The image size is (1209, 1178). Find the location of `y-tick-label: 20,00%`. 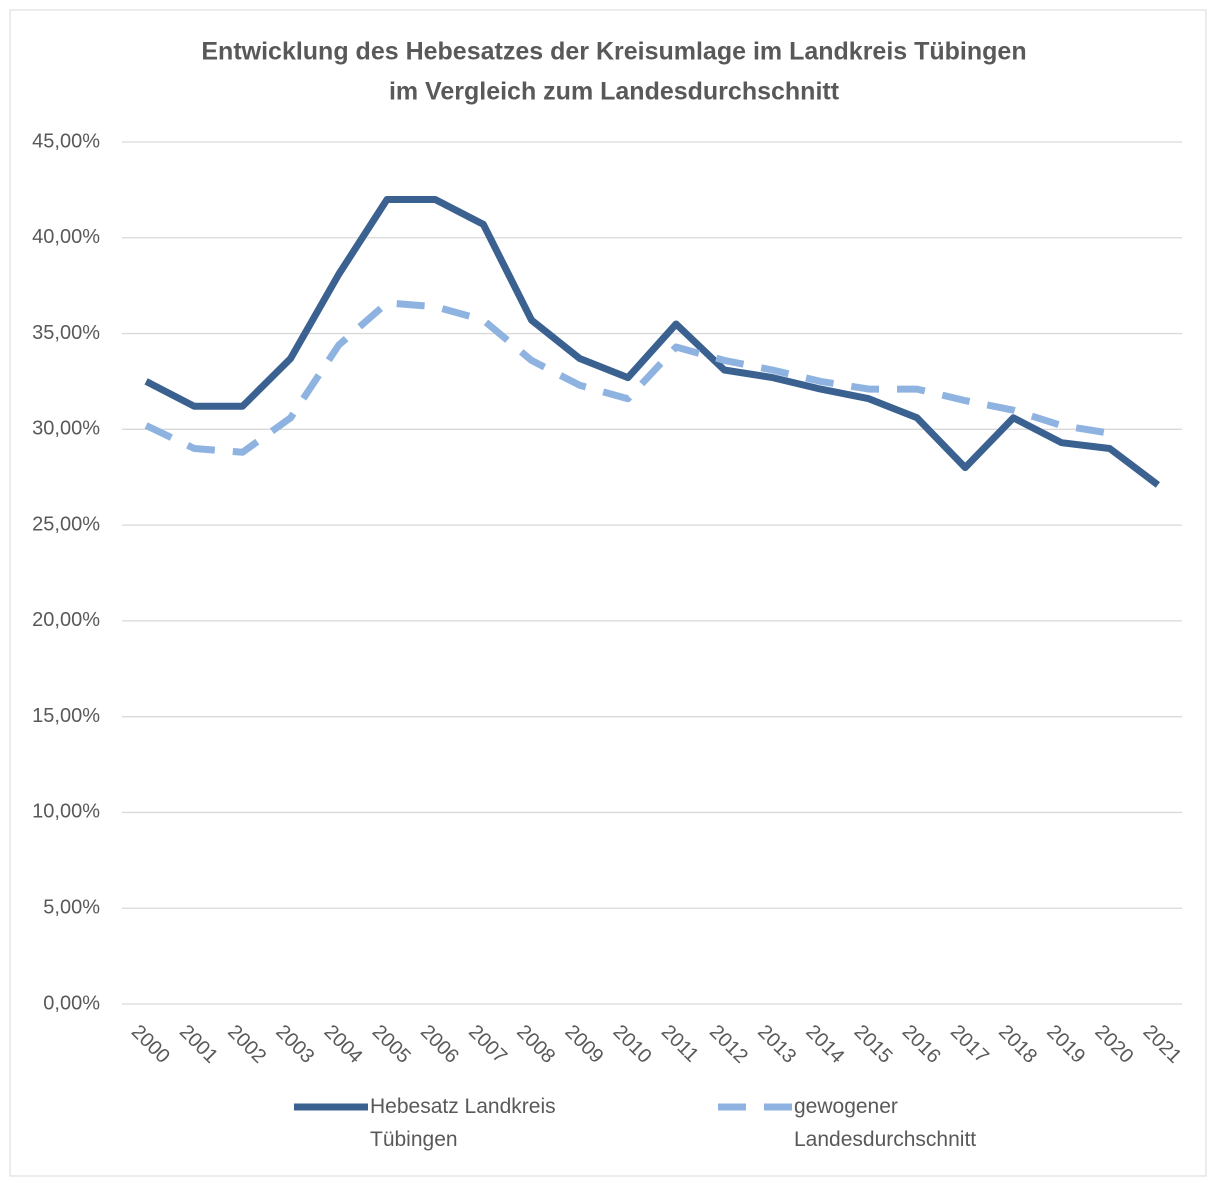

y-tick-label: 20,00% is located at coordinates (66, 620).